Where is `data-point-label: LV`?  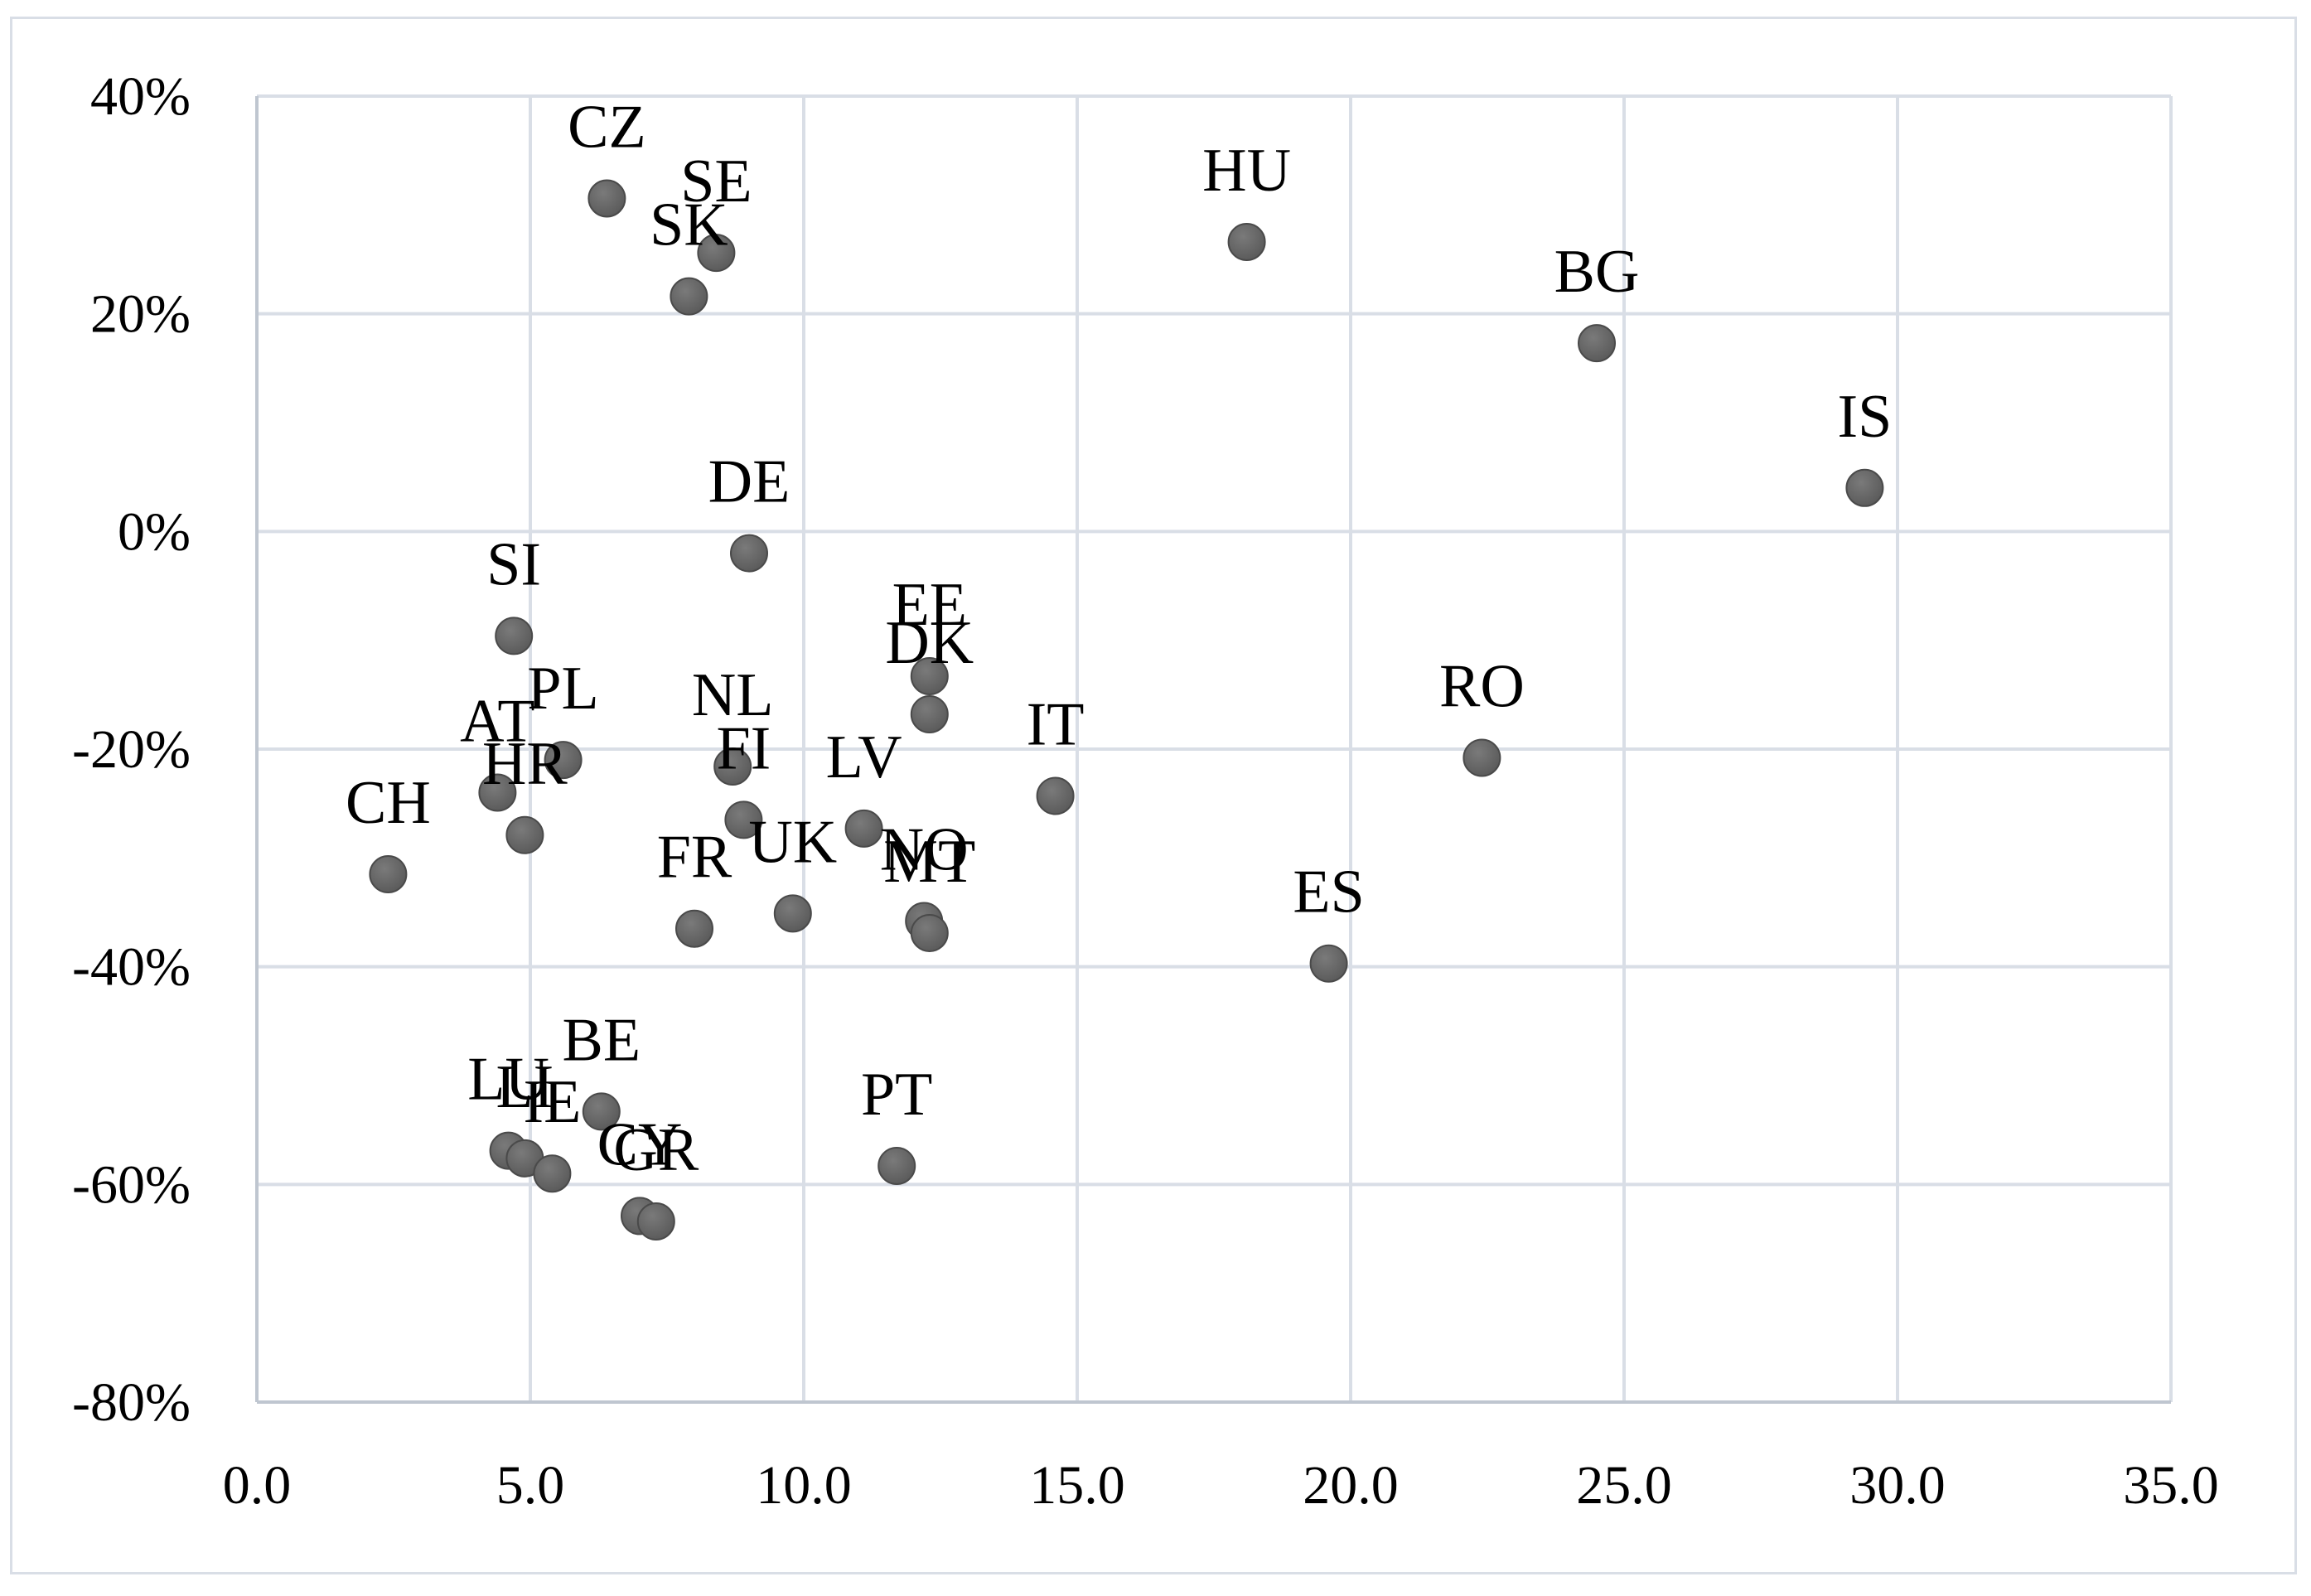 data-point-label: LV is located at coordinates (864, 757).